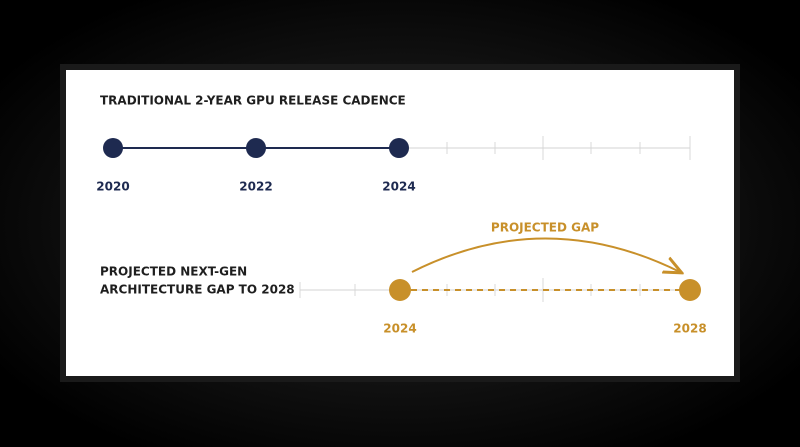  I want to click on gap-label: PROJECTED GAP, so click(545, 228).